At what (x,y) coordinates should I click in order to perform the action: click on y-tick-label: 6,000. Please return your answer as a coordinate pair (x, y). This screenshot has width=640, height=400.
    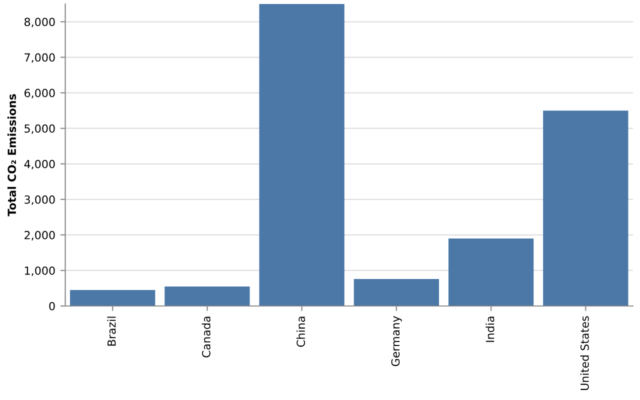
    Looking at the image, I should click on (39, 93).